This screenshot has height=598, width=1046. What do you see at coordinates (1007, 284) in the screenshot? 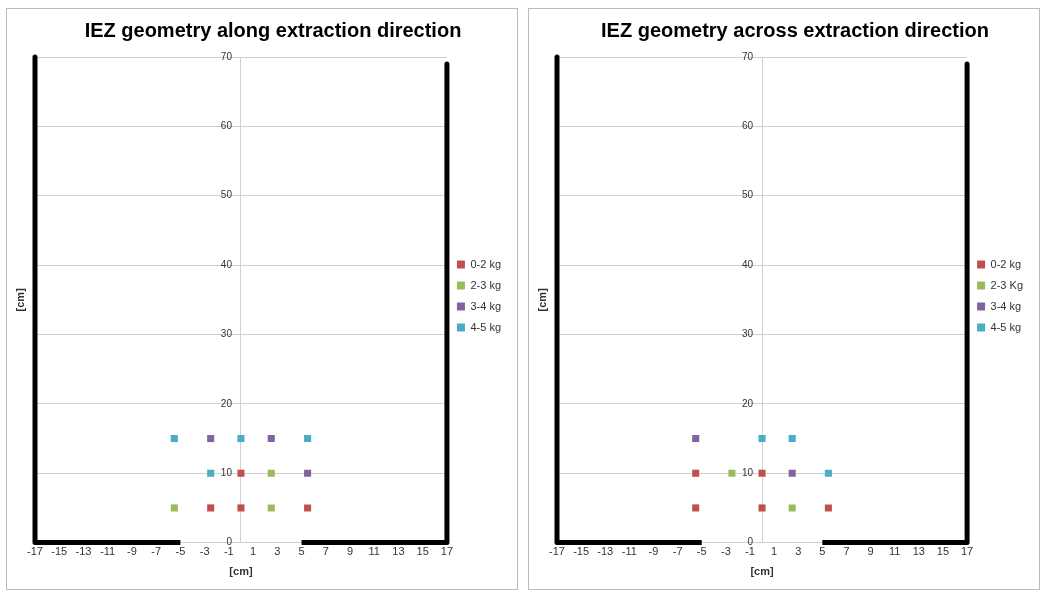
I see `legend-label: 2-3 Kg` at bounding box center [1007, 284].